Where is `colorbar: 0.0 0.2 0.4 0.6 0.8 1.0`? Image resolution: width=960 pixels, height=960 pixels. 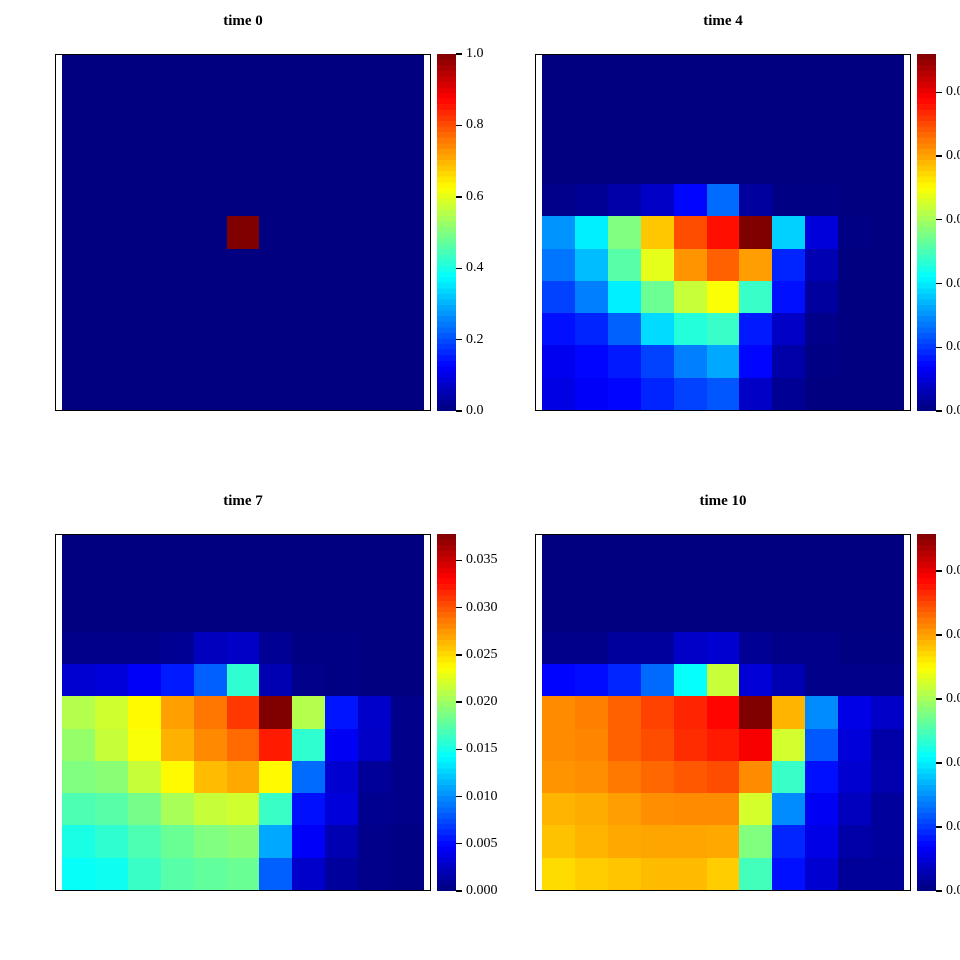 colorbar: 0.0 0.2 0.4 0.6 0.8 1.0 is located at coordinates (460, 232).